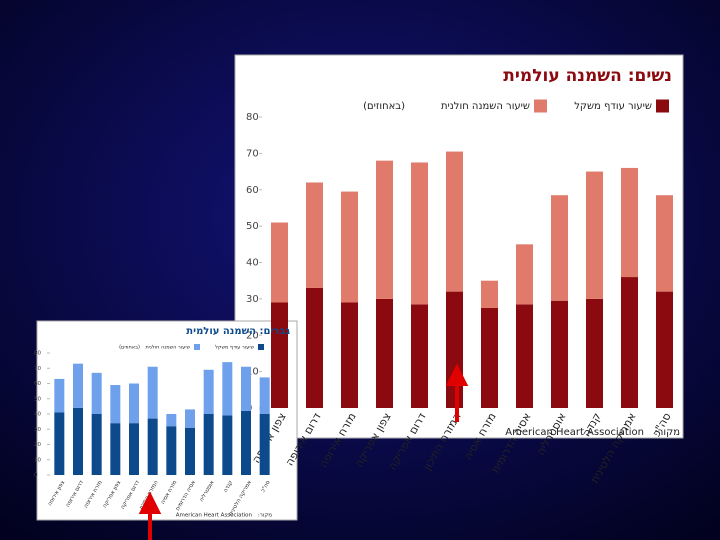  Describe the element at coordinates (587, 76) in the screenshot. I see `chart-title: נשים: השמנה עולמית` at that location.